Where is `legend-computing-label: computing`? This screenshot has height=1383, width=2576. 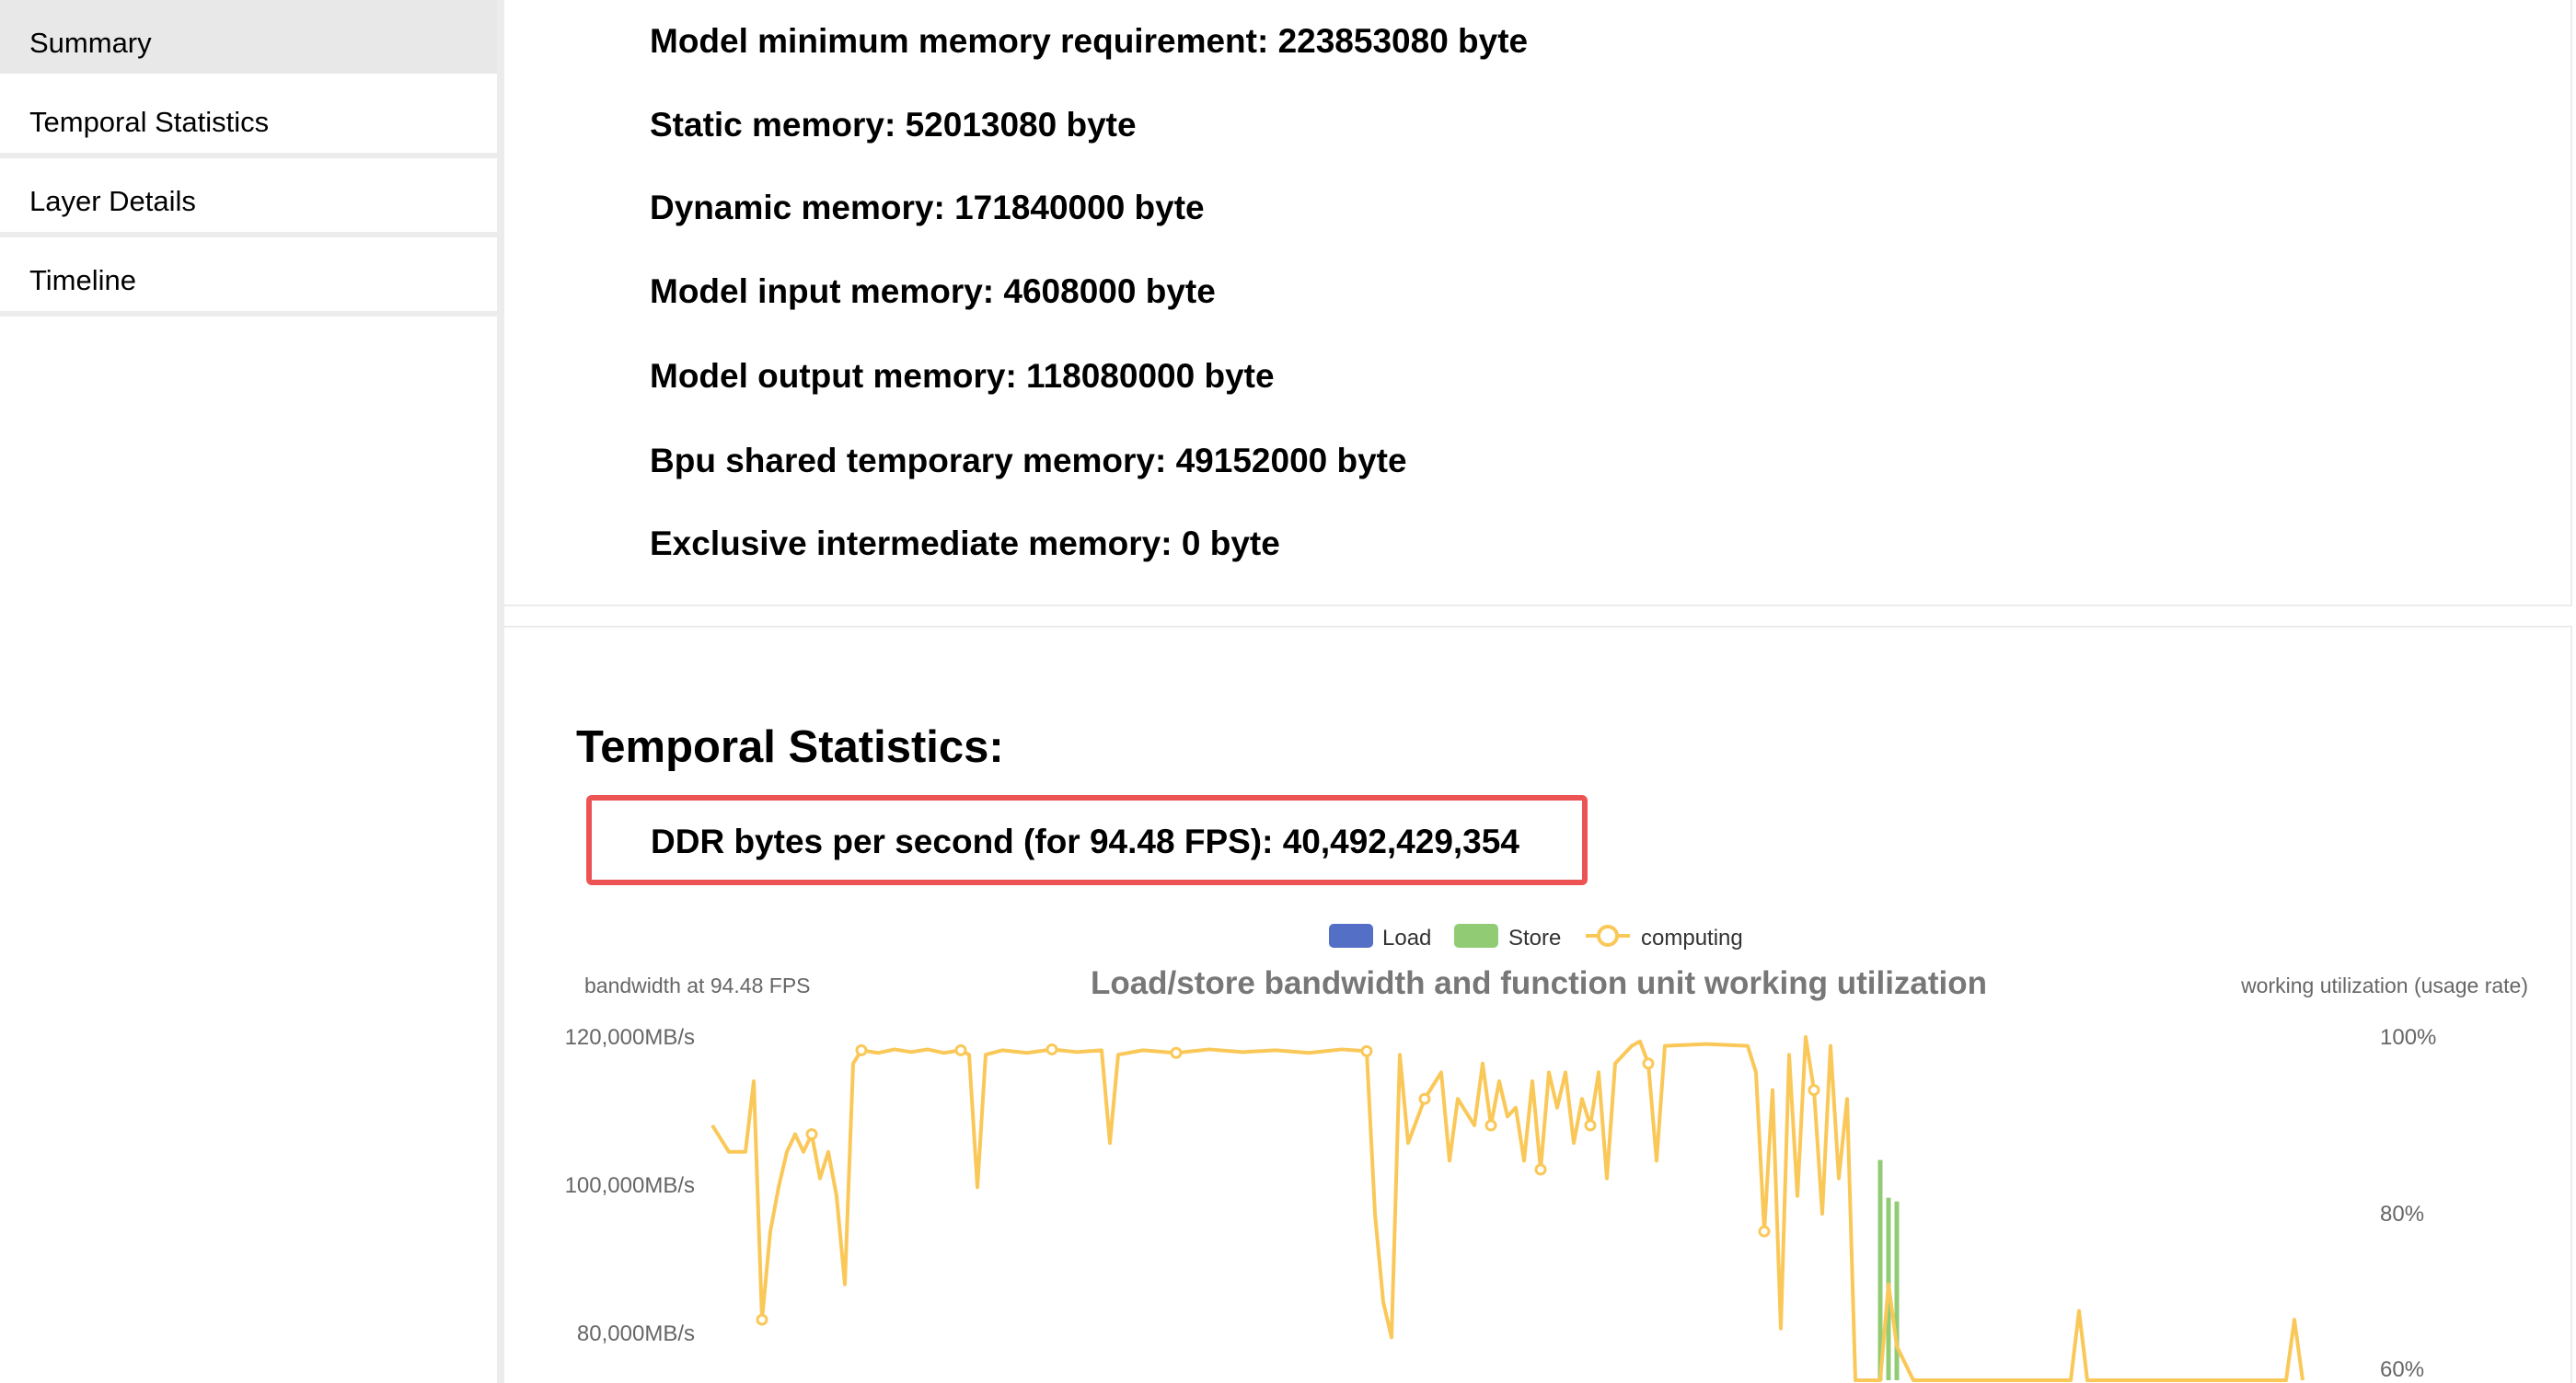
legend-computing-label: computing is located at coordinates (1692, 938).